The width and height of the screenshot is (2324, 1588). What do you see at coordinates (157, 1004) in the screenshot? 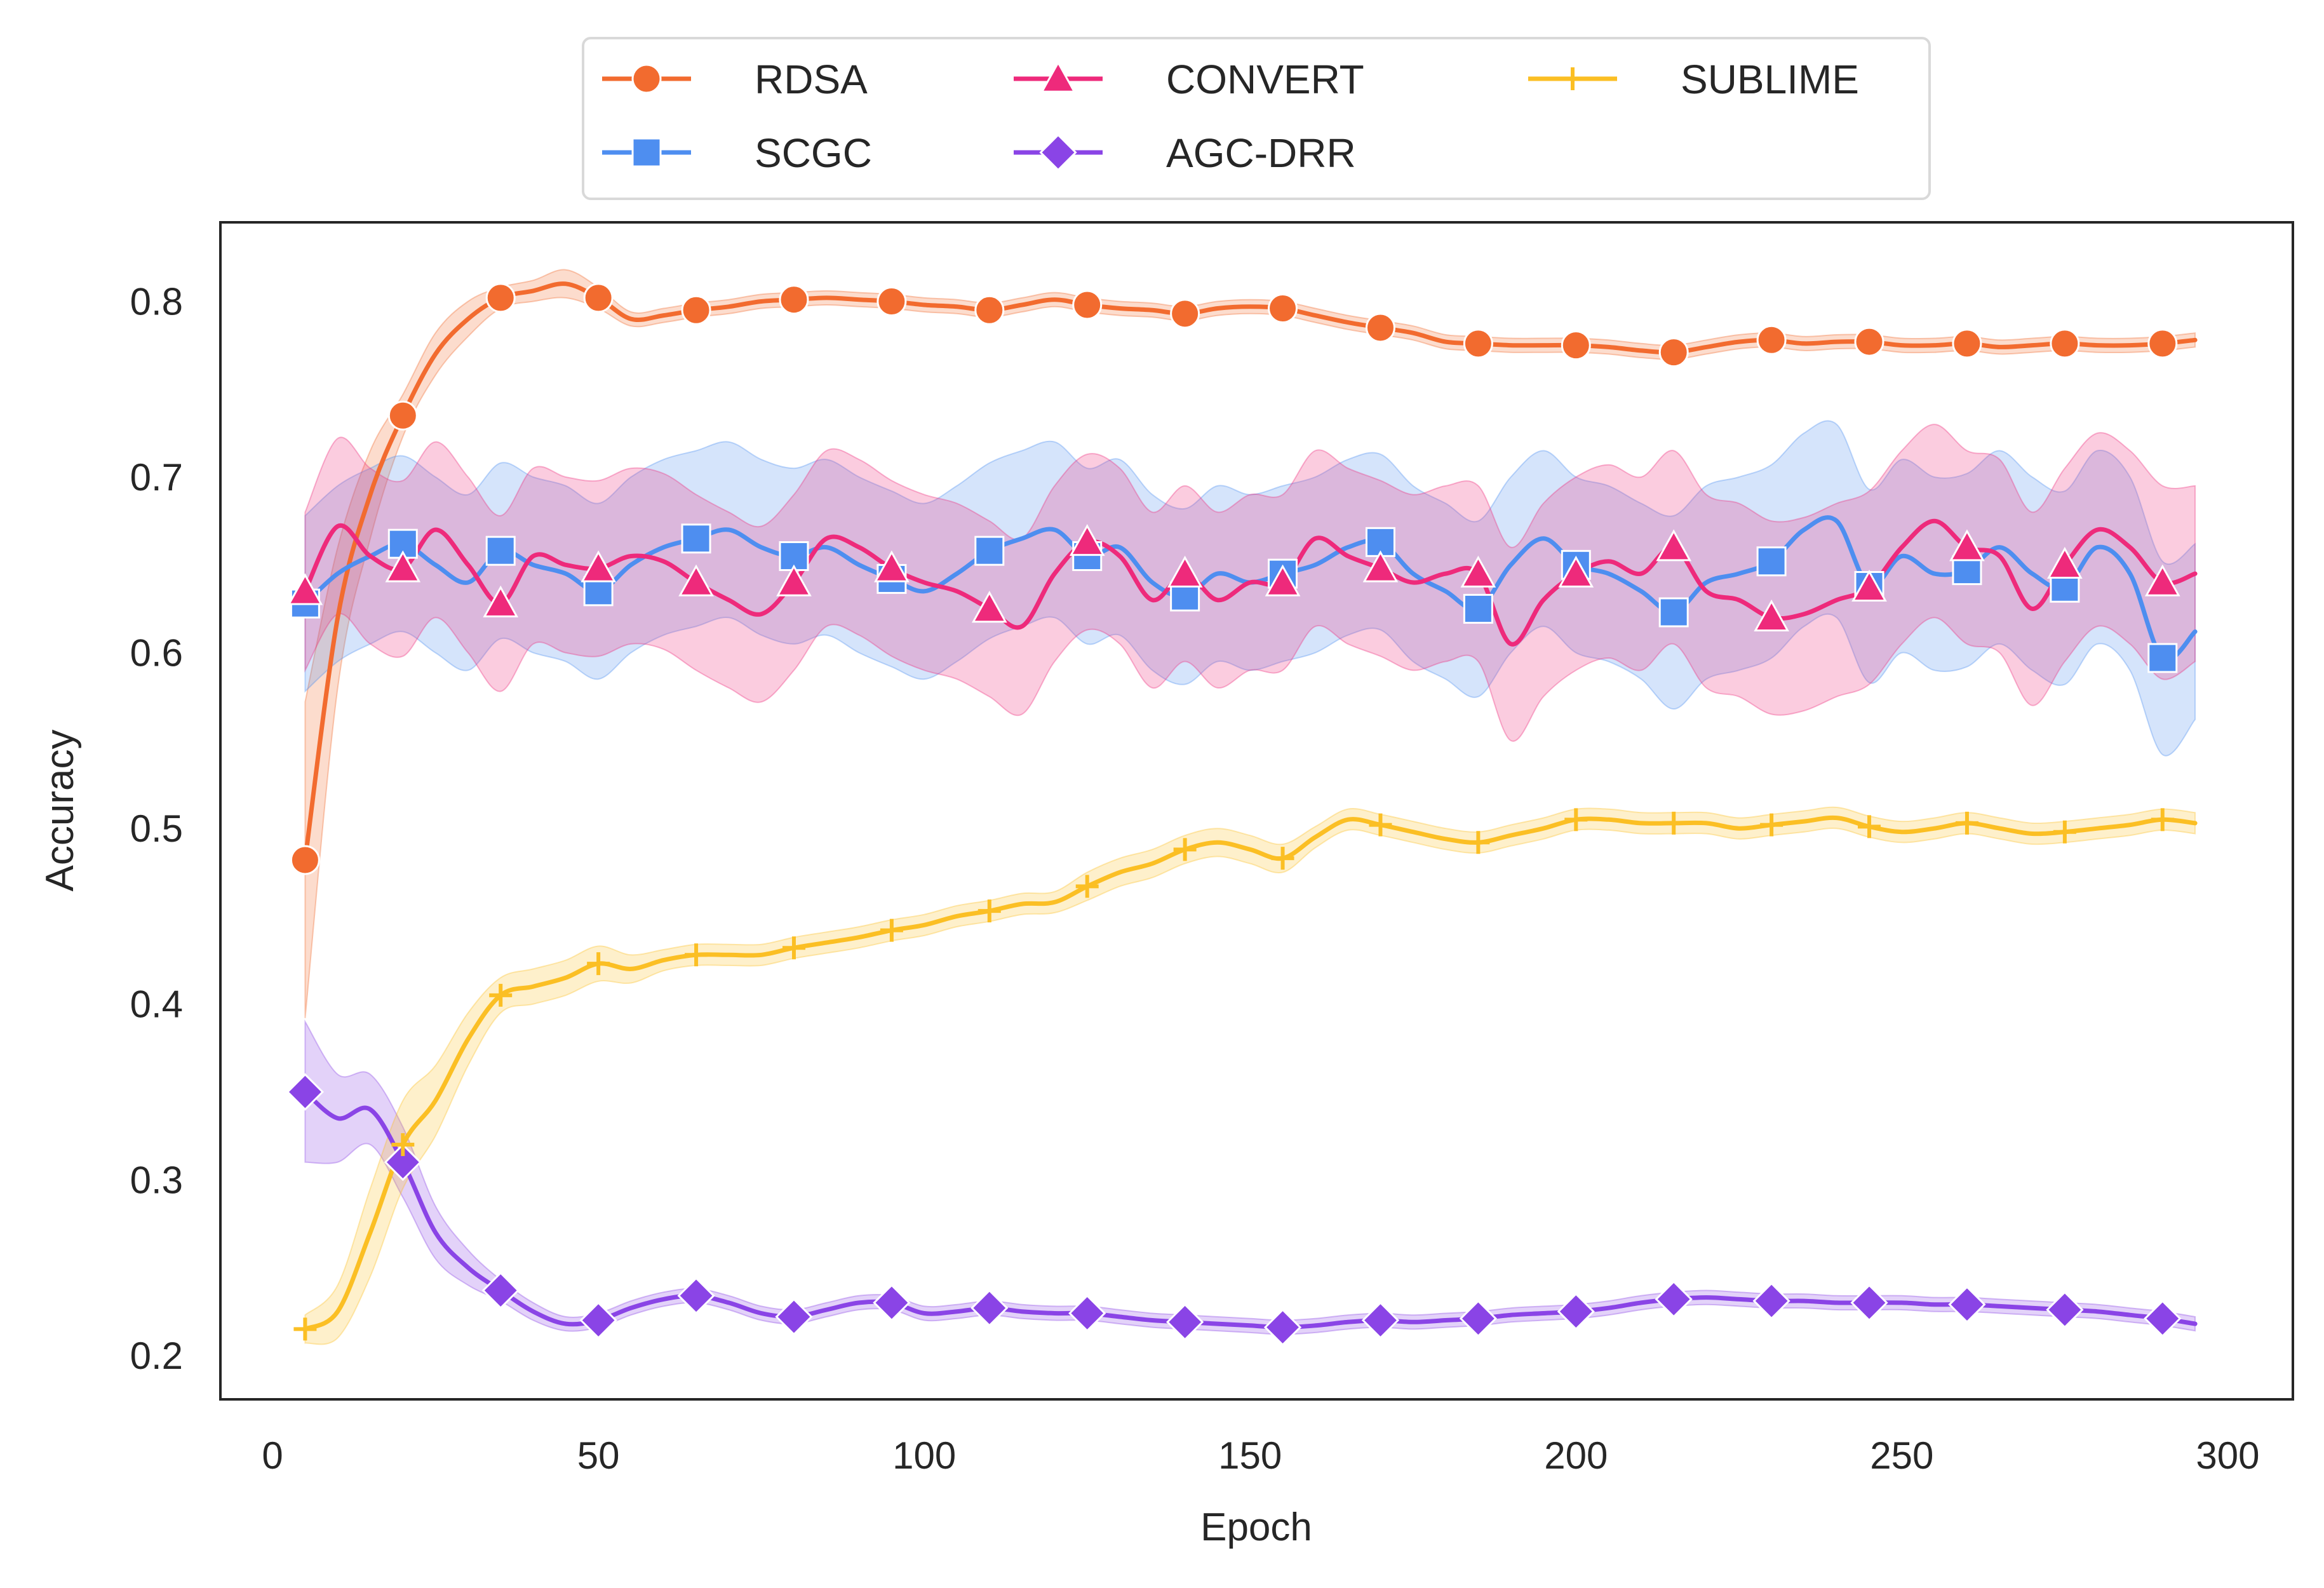
I see `y-tick-label: 0.4` at bounding box center [157, 1004].